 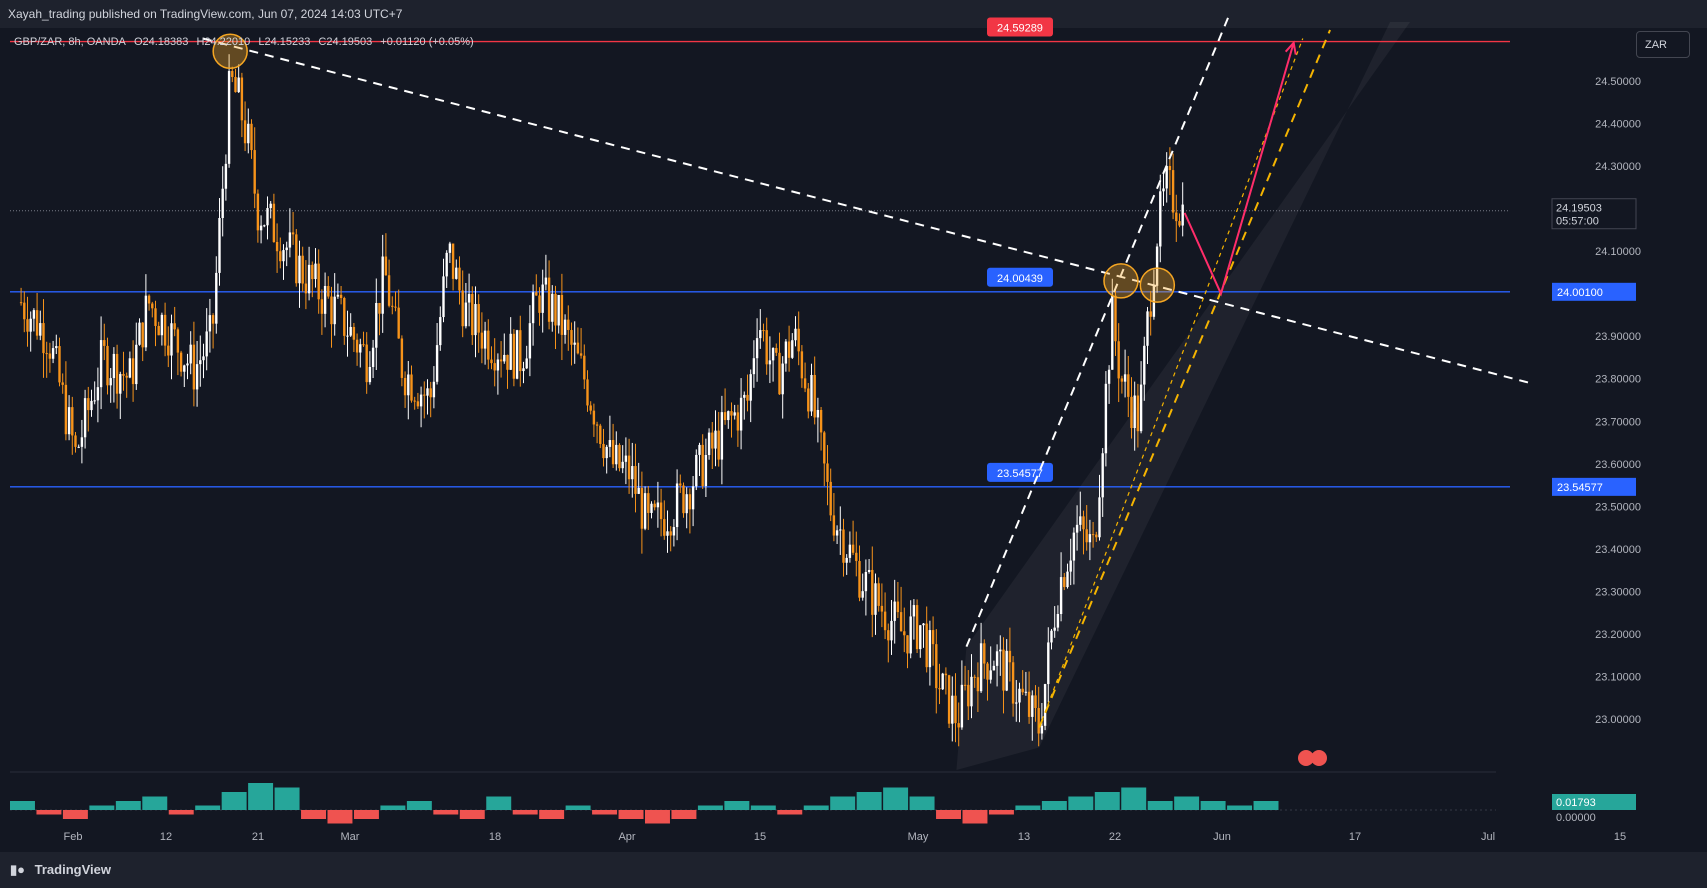 What do you see at coordinates (1488, 837) in the screenshot?
I see `x-tick-label: Jul` at bounding box center [1488, 837].